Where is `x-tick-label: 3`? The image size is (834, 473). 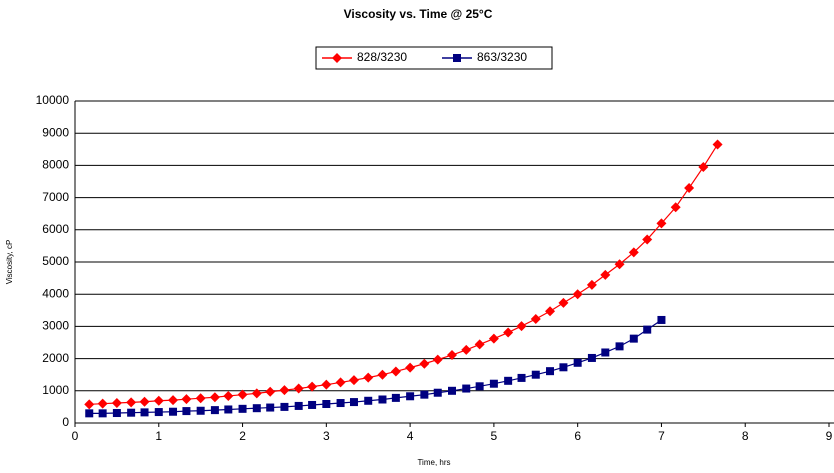
x-tick-label: 3 is located at coordinates (326, 436).